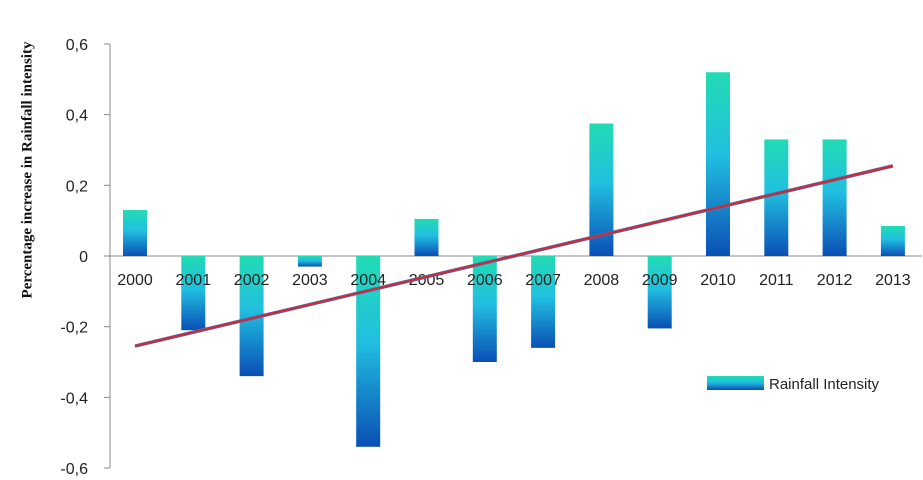  Describe the element at coordinates (543, 302) in the screenshot. I see `bar-2007` at that location.